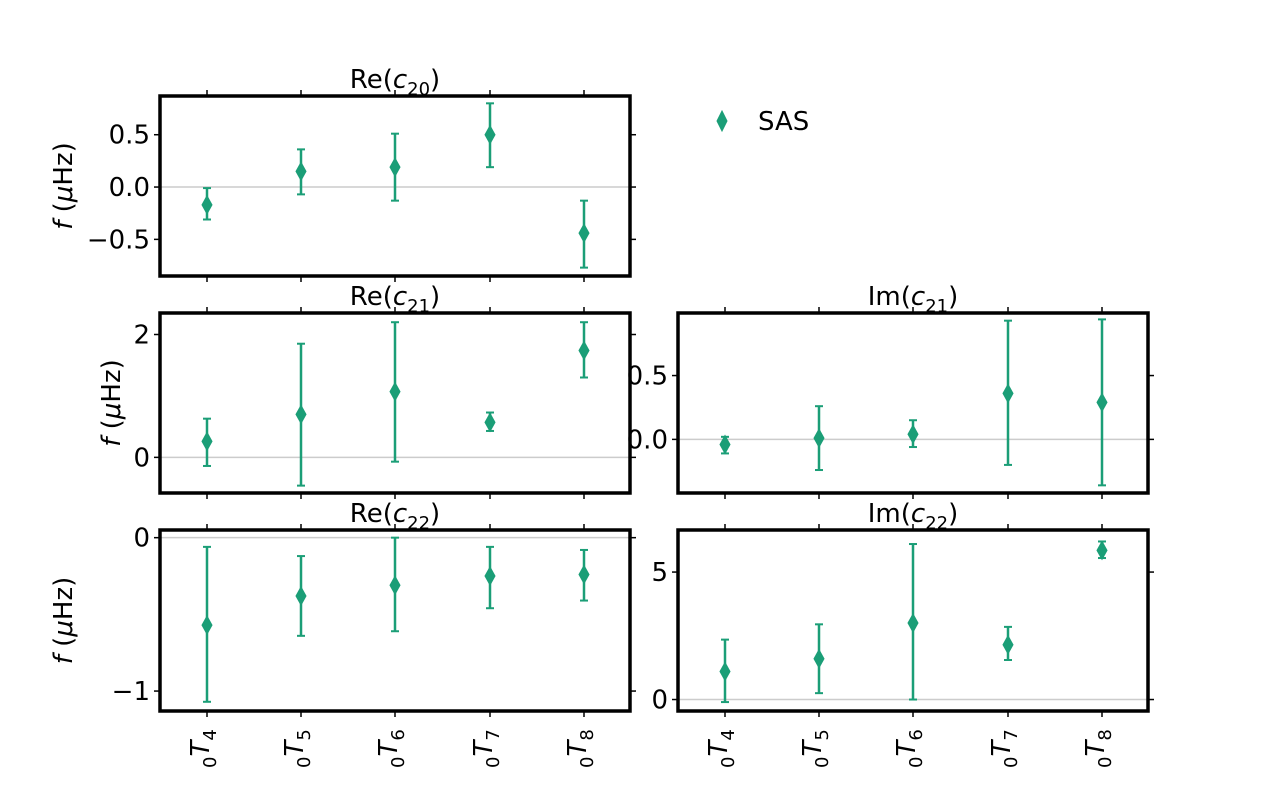 This screenshot has width=1277, height=799. What do you see at coordinates (418, 89) in the screenshot?
I see `title-subscript: 20` at bounding box center [418, 89].